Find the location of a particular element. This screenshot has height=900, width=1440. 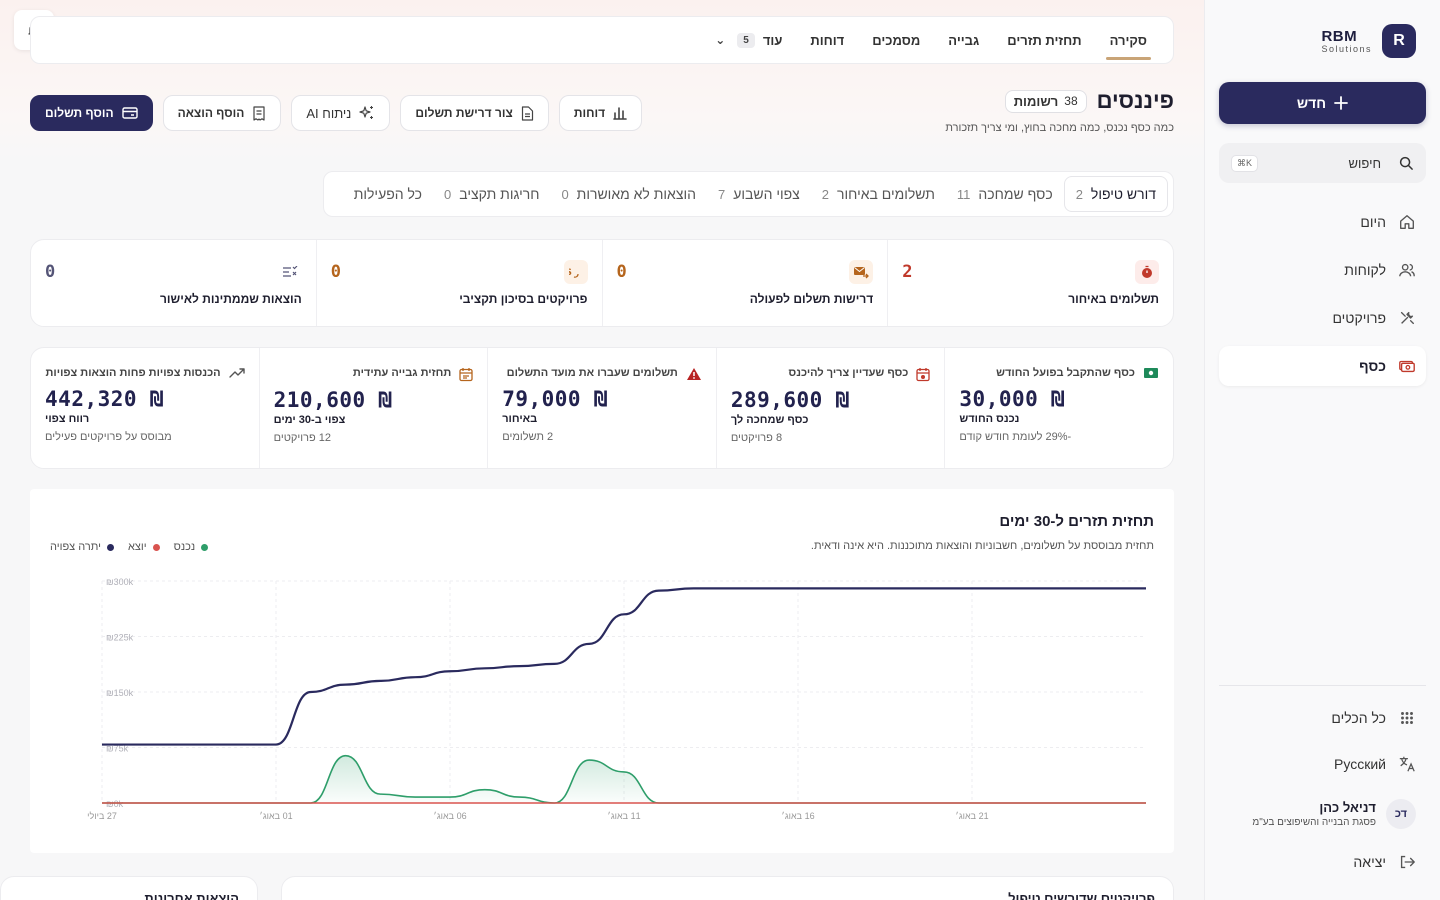

filter-budget-overruns: חריגות תקציב 0 is located at coordinates (491, 194).